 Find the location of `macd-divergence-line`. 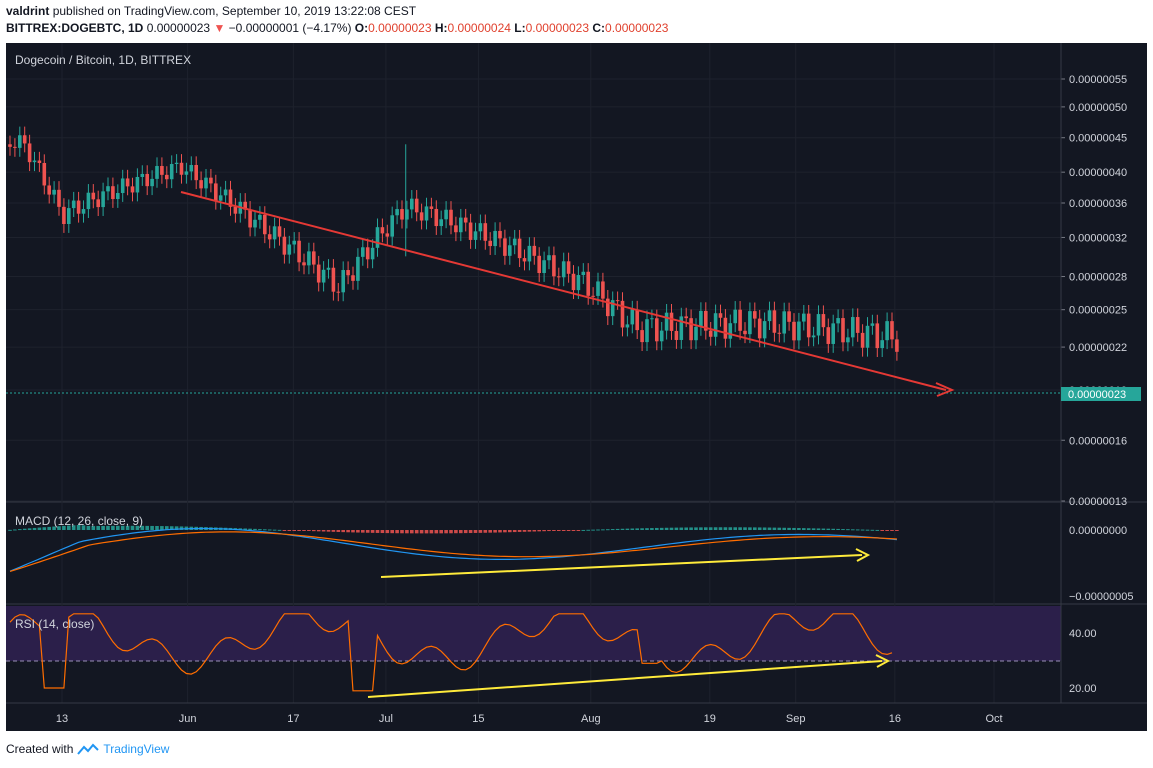

macd-divergence-line is located at coordinates (621, 566).